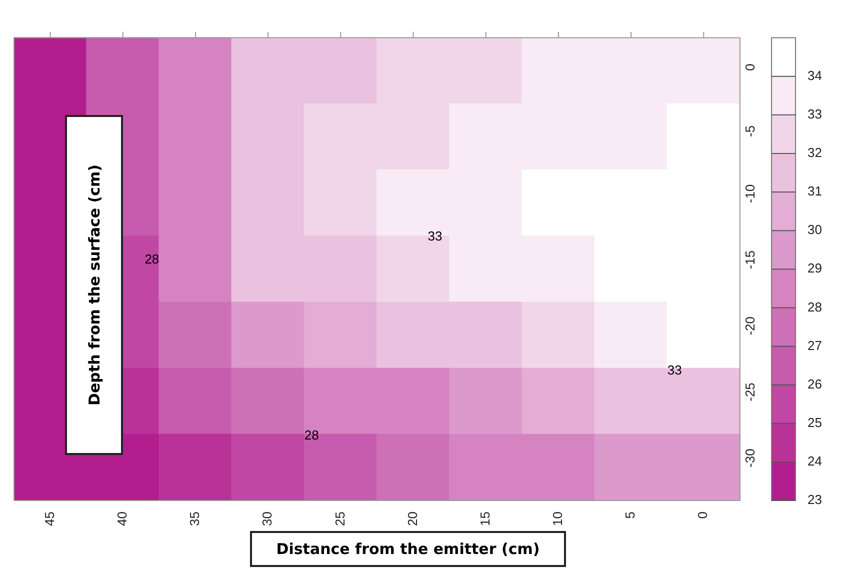  I want to click on color-bar-label: 27, so click(815, 345).